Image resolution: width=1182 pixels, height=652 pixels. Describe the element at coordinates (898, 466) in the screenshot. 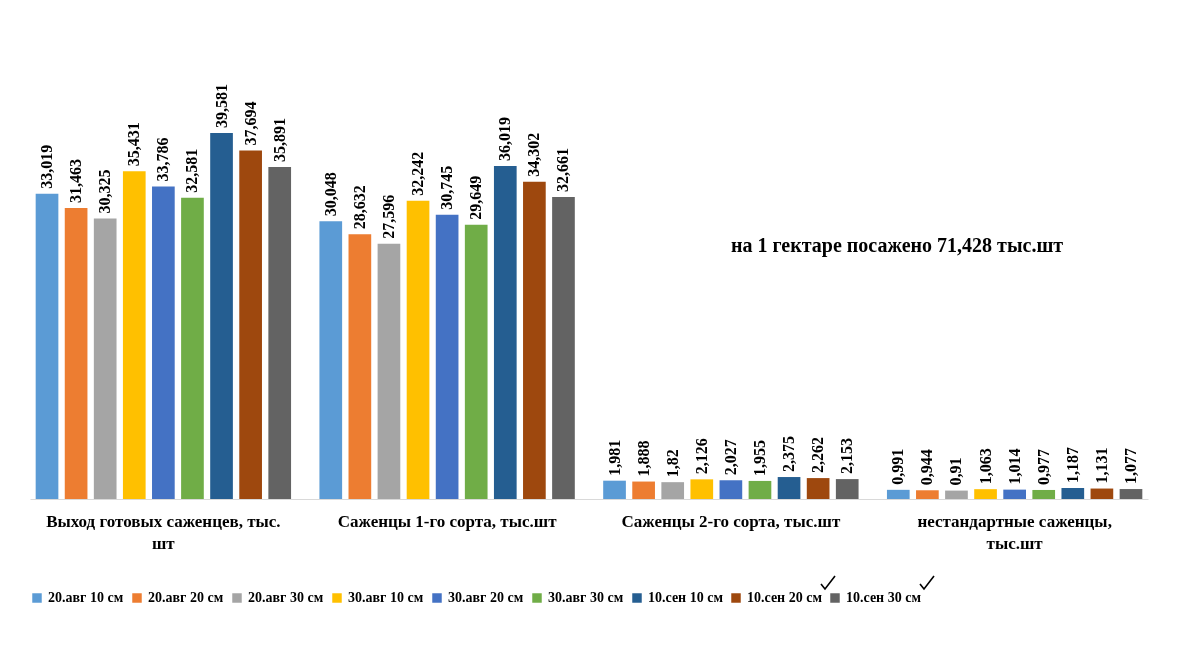

I see `data-label: 0,991` at that location.